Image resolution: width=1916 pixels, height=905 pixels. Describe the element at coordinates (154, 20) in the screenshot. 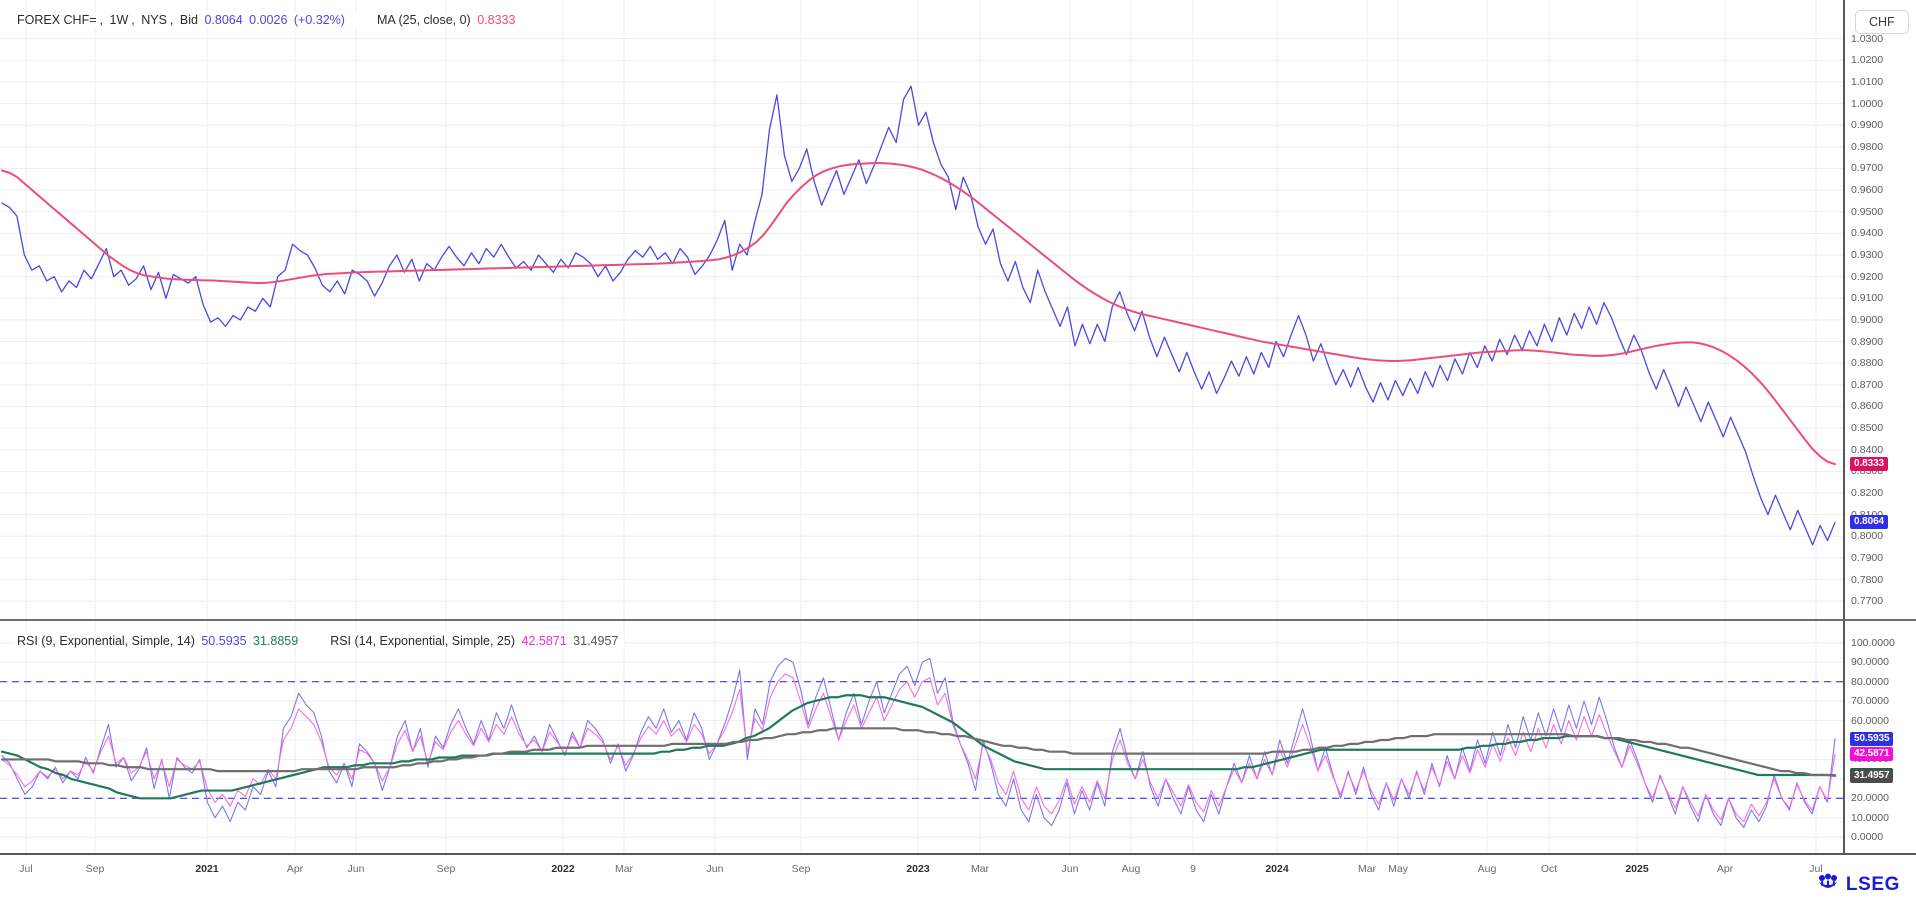

I see `legend-exchange: NYS` at that location.